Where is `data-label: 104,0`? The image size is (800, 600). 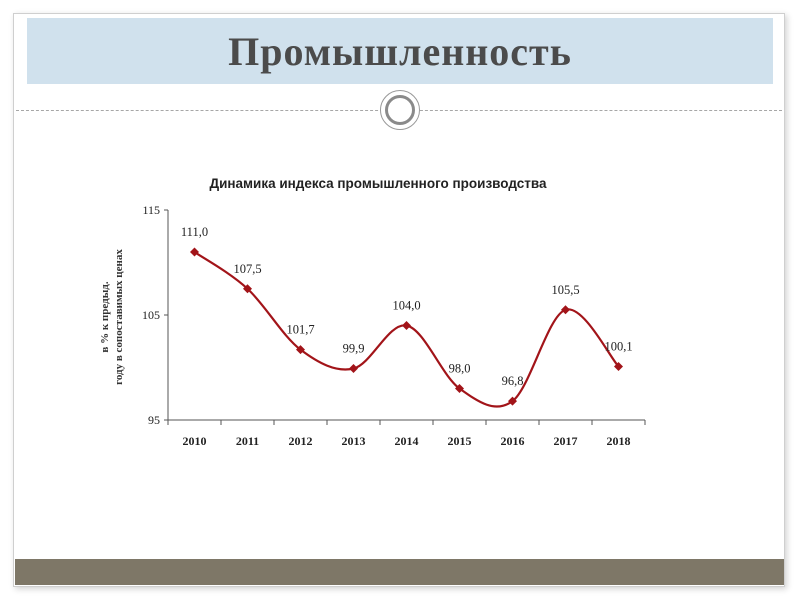
data-label: 104,0 is located at coordinates (406, 306).